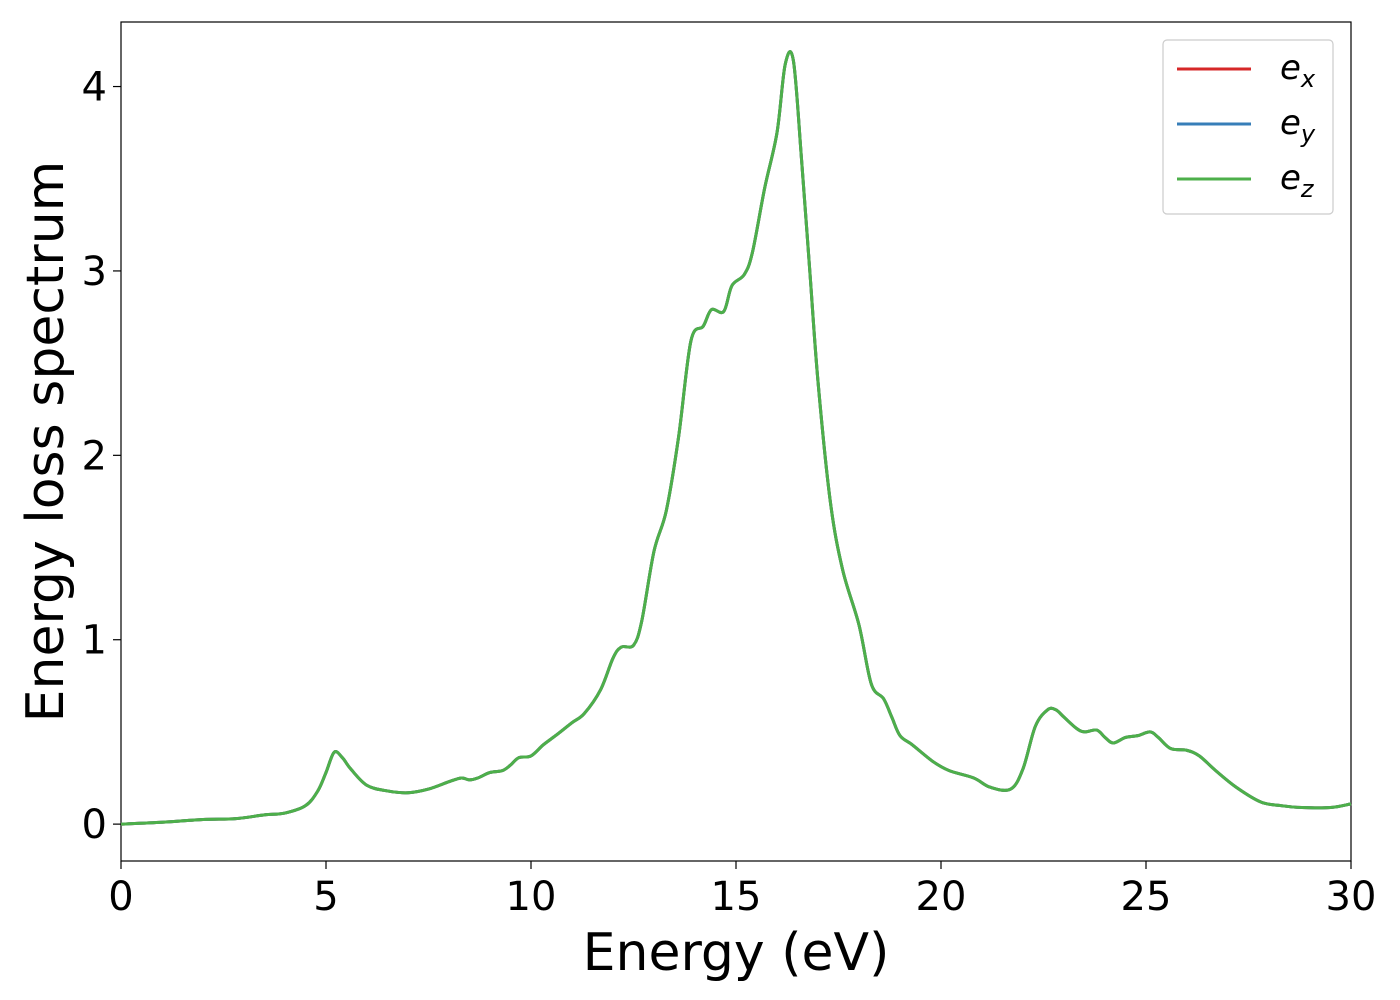 The width and height of the screenshot is (1400, 1000). I want to click on legend: ex ey ez, so click(1248, 127).